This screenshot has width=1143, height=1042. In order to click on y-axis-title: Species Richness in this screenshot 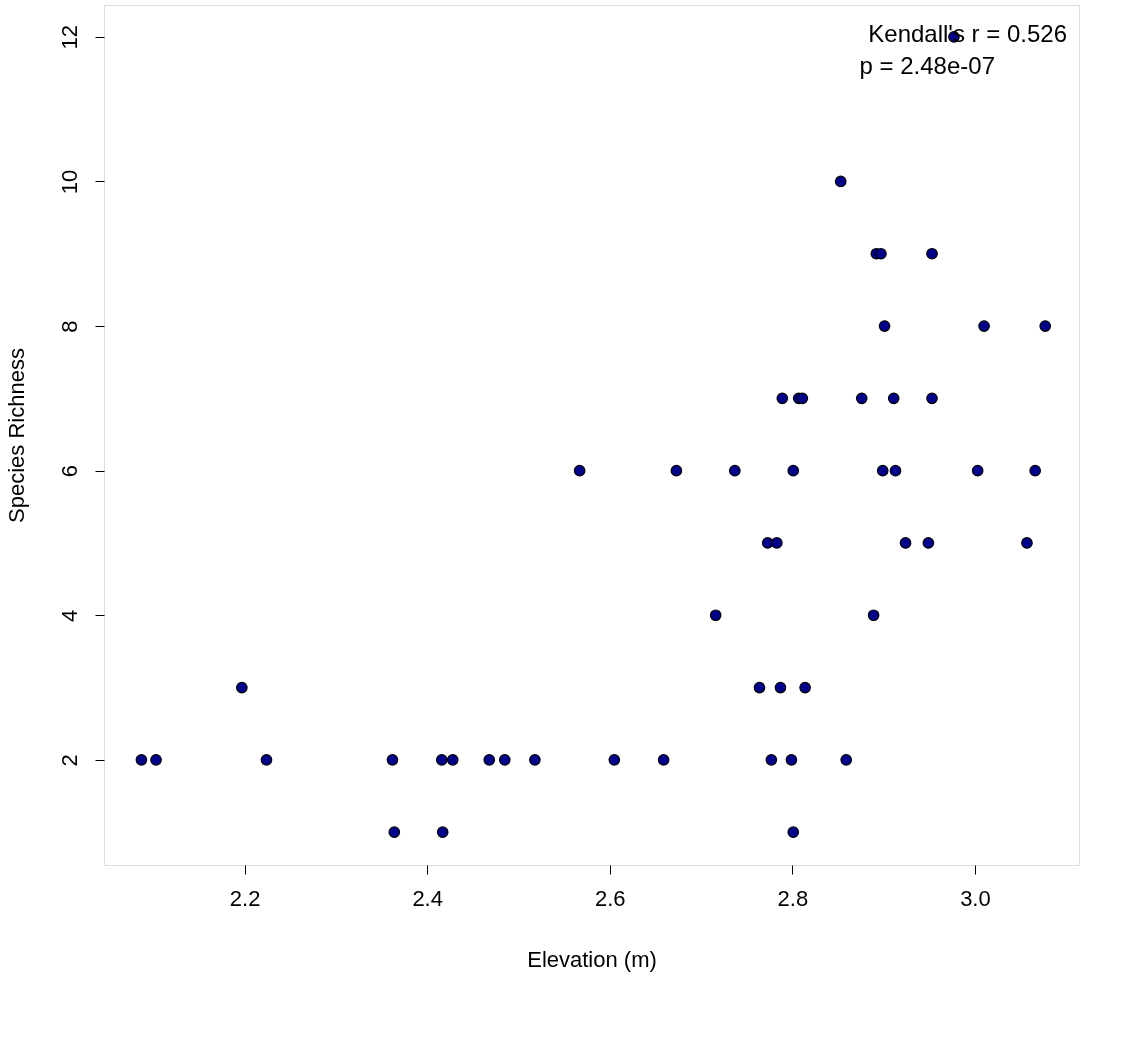, I will do `click(16, 435)`.